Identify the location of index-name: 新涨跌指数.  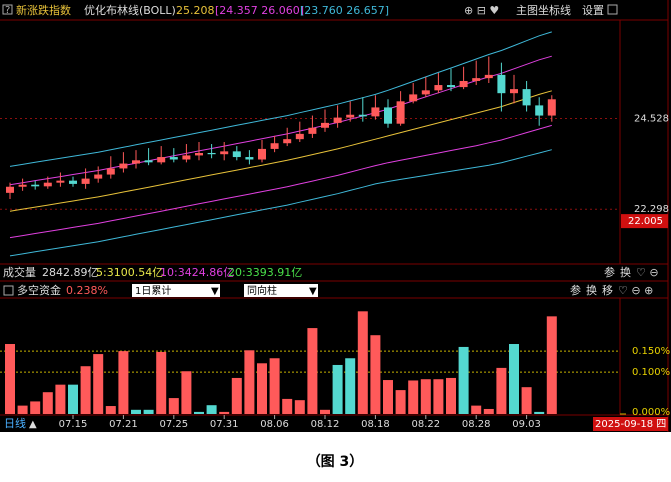
(43, 10).